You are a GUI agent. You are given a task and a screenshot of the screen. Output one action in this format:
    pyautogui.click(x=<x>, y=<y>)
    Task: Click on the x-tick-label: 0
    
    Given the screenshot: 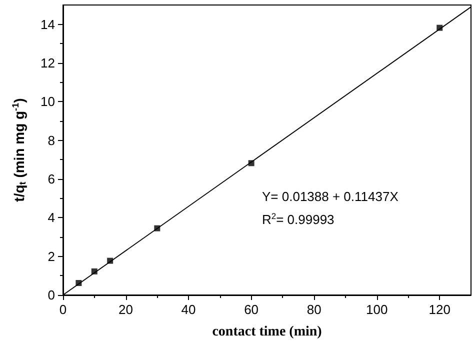 What is the action you would take?
    pyautogui.click(x=63, y=309)
    